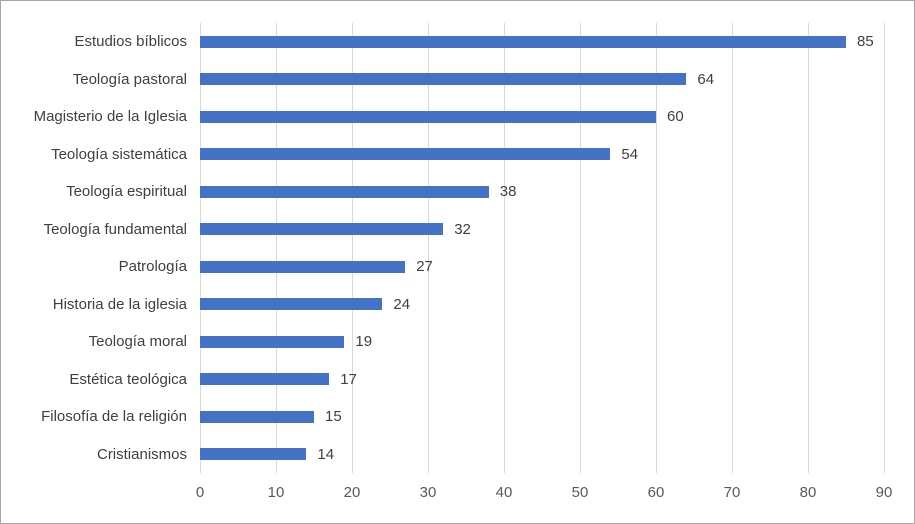 The height and width of the screenshot is (524, 915). I want to click on bar-value-label: 64, so click(706, 79).